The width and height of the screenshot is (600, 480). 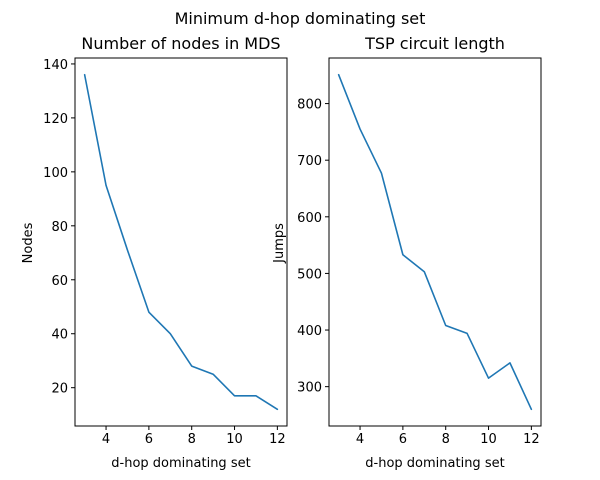 I want to click on y-axis-label-tsp-length: Jumps, so click(x=279, y=243).